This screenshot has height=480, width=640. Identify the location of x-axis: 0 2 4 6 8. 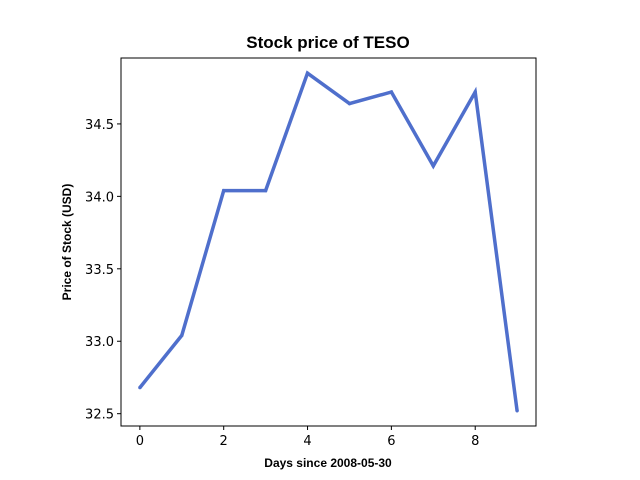
(307, 437).